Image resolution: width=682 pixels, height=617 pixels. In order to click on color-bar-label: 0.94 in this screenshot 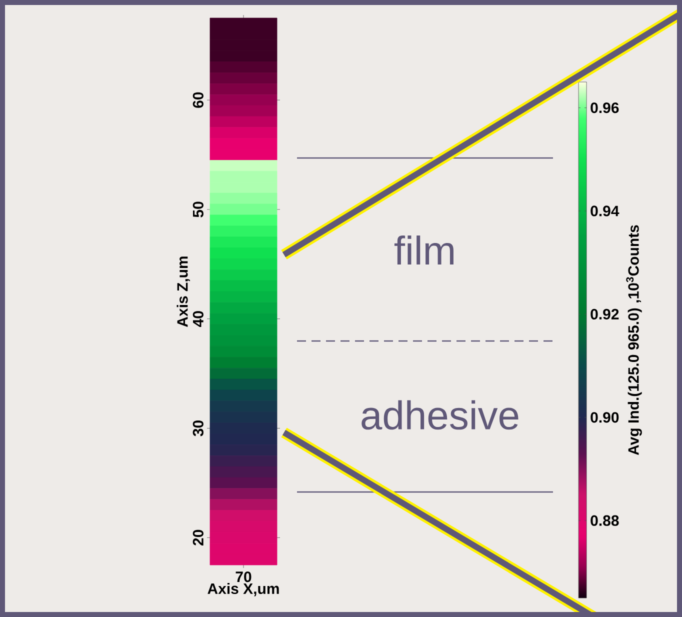, I will do `click(605, 211)`.